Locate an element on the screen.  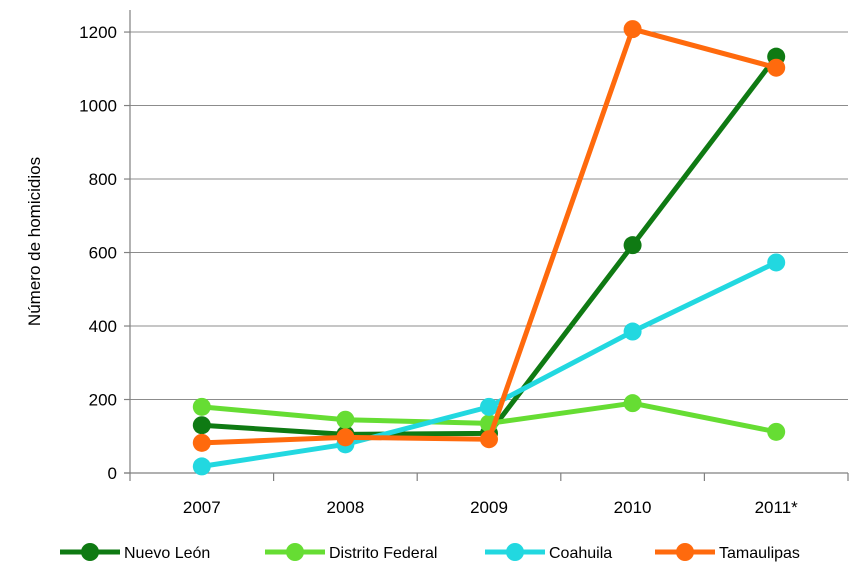
legend-item: Distrito Federal is located at coordinates (351, 552).